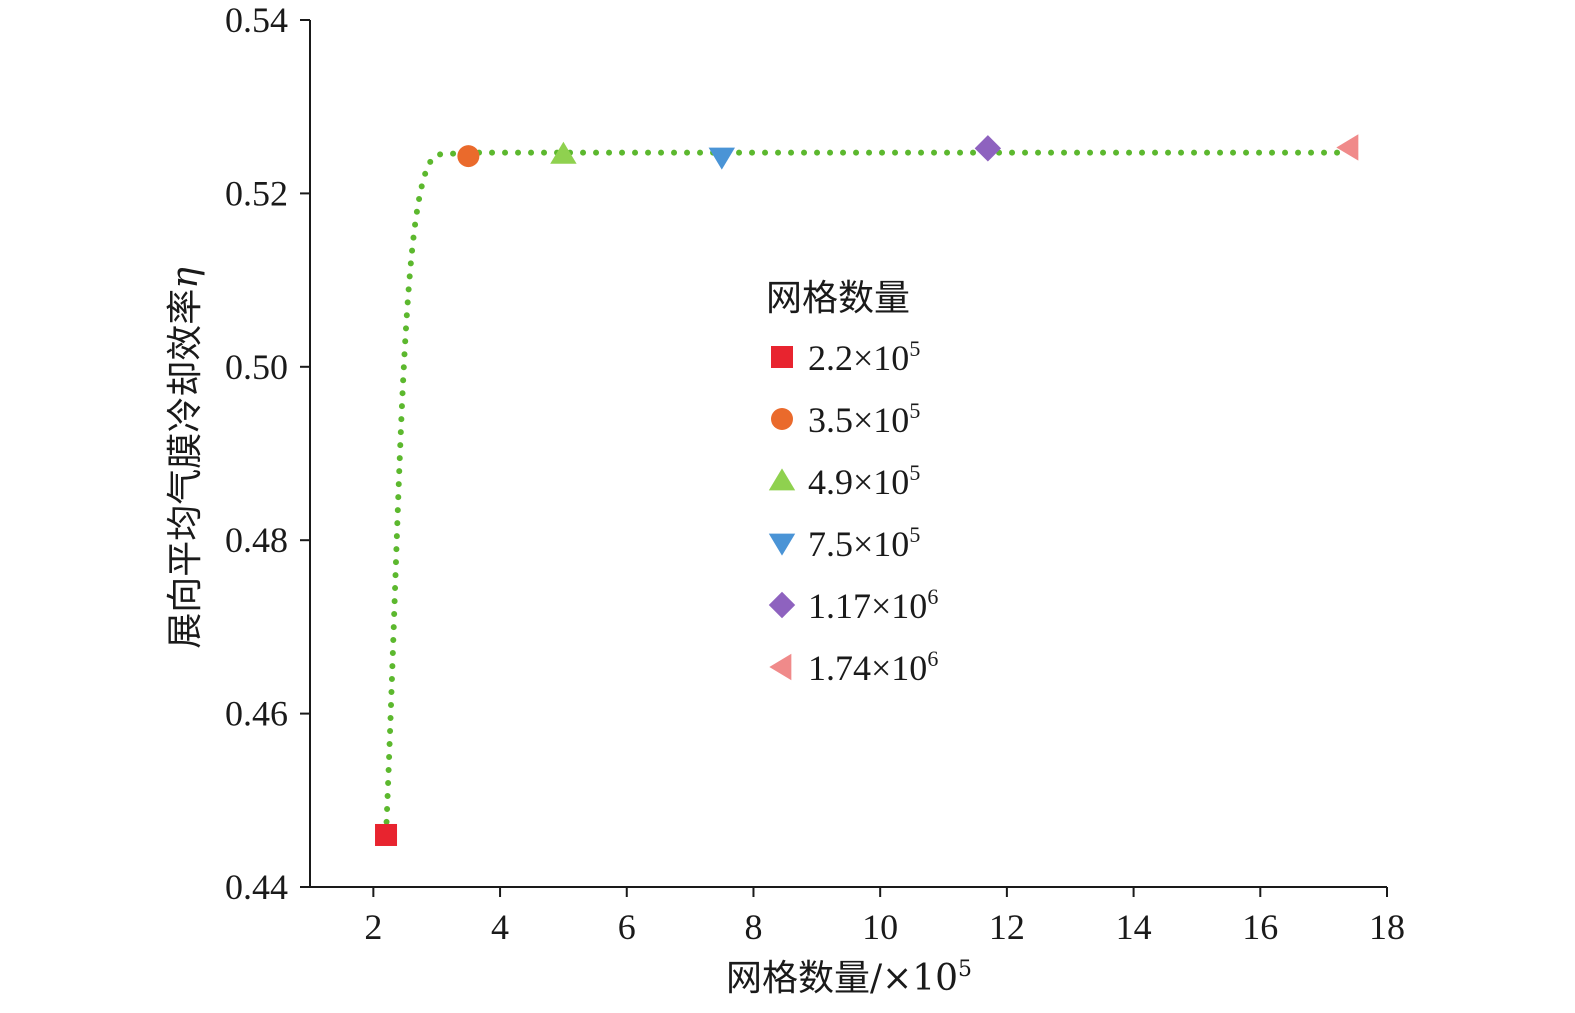 This screenshot has height=1013, width=1575. I want to click on data-point-circle, so click(468, 156).